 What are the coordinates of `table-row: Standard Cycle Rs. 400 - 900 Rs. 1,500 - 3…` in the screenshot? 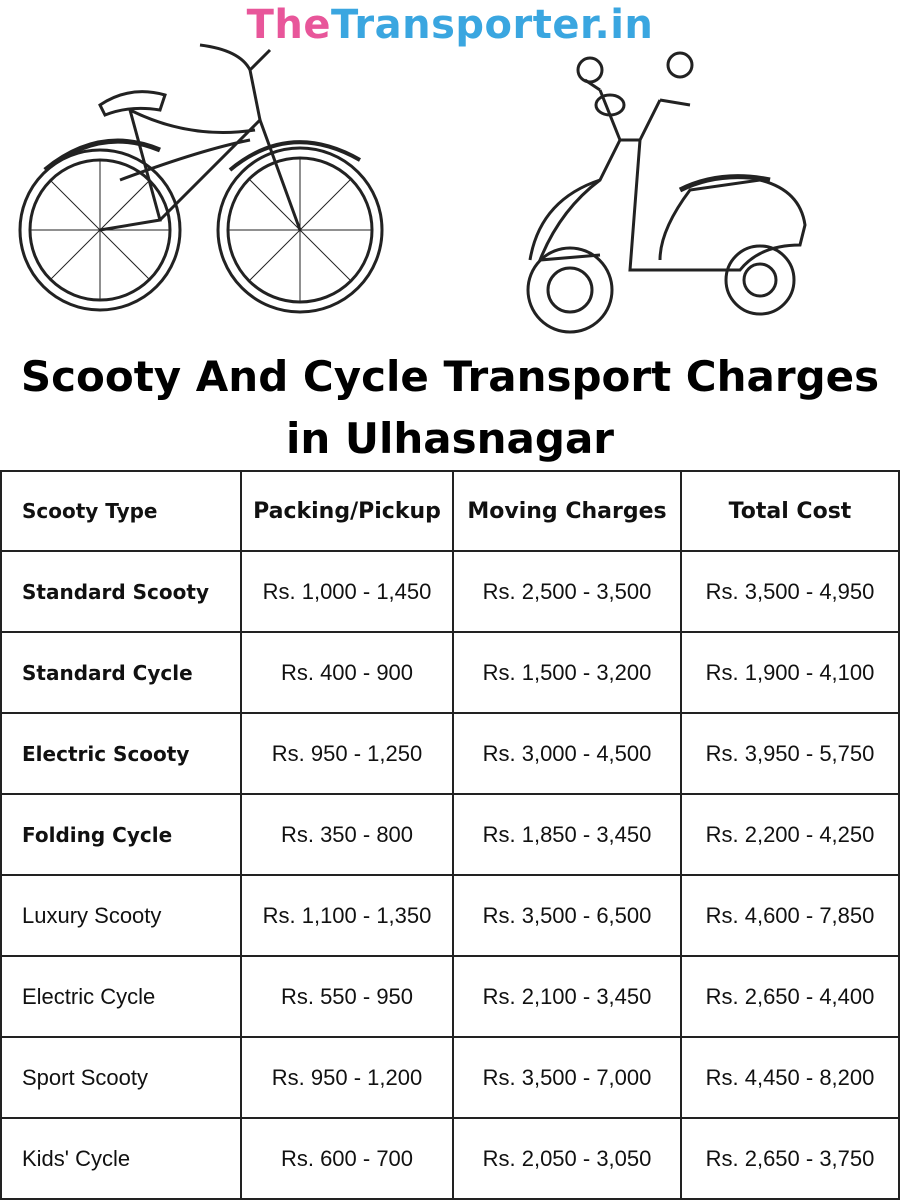 It's located at (450, 672).